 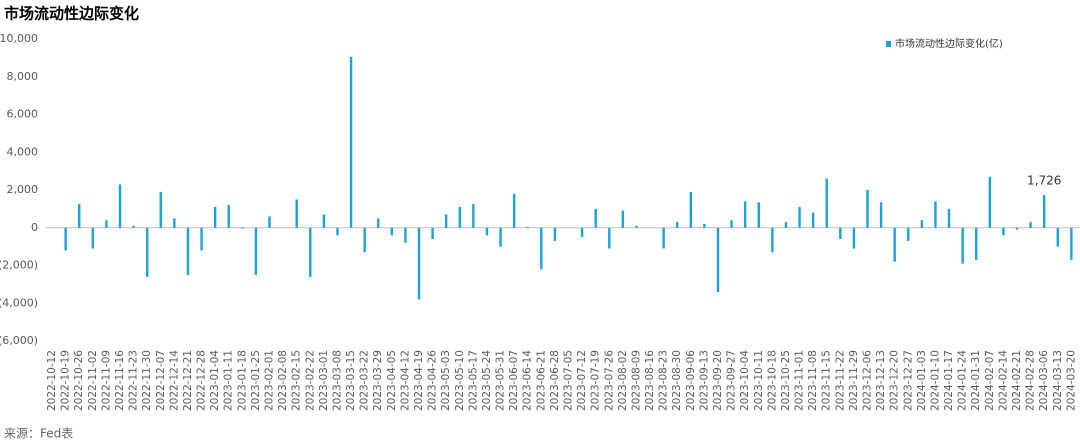 I want to click on legend-swatch, so click(x=888, y=44).